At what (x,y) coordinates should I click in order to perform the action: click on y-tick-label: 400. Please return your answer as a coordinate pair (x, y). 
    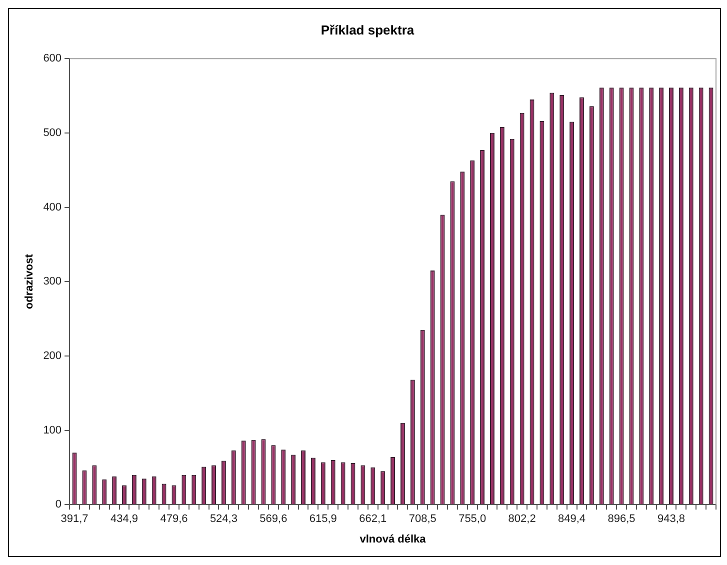
    Looking at the image, I should click on (52, 207).